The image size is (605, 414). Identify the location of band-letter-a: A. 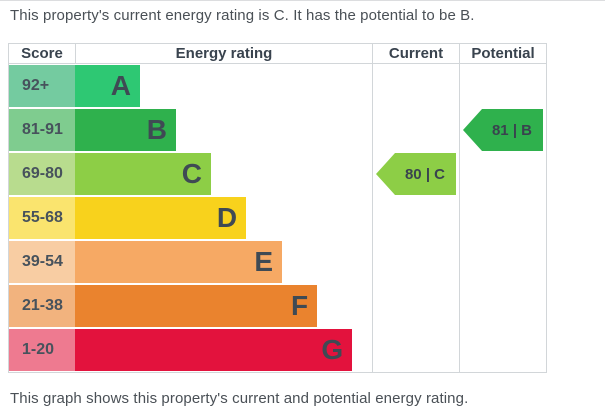
(121, 85).